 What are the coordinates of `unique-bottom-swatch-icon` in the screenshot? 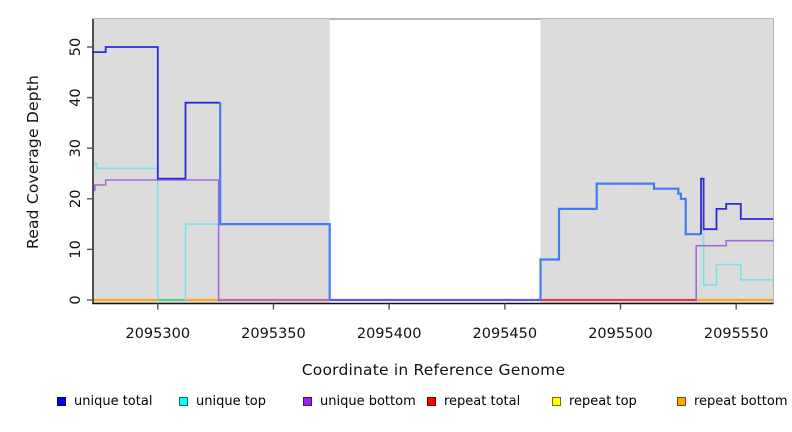 It's located at (307, 401).